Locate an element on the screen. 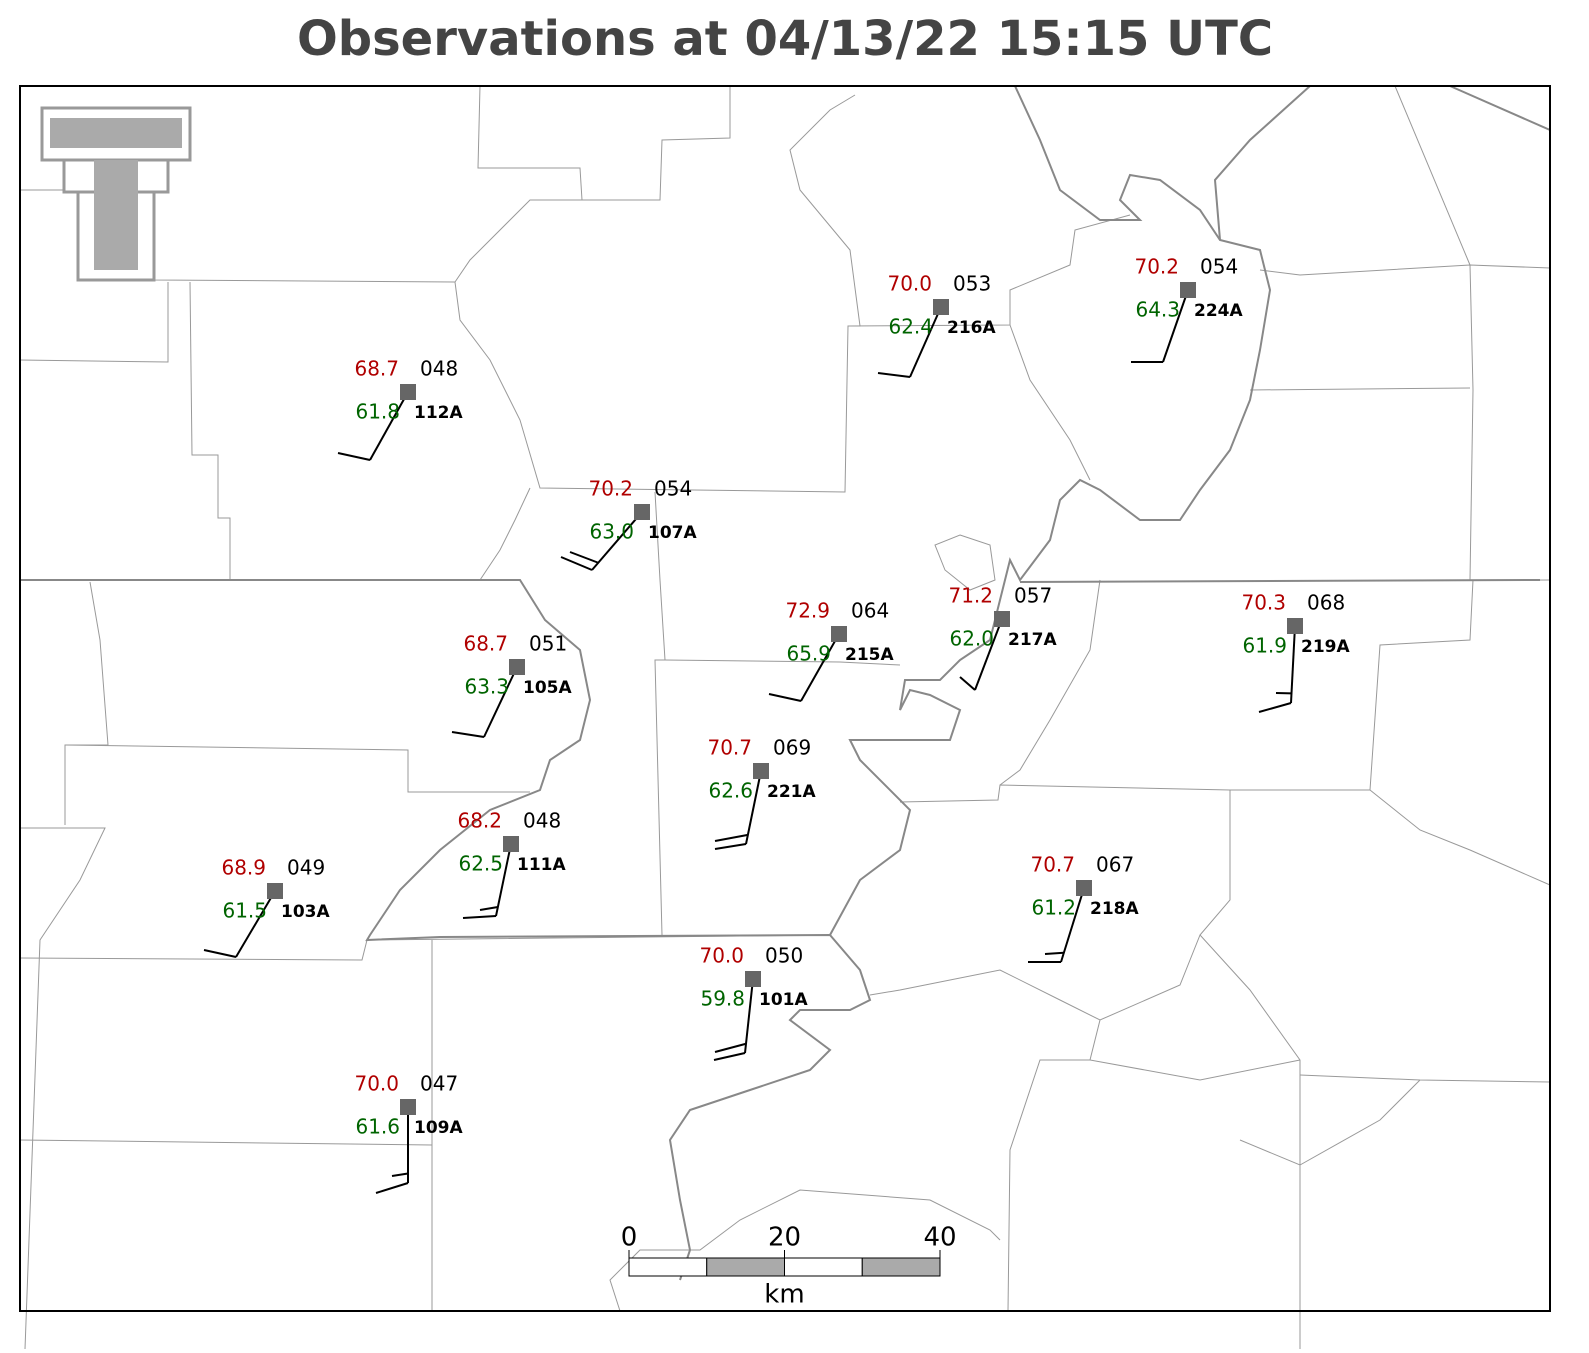 Image resolution: width=1589 pixels, height=1353 pixels. station-id: 109A is located at coordinates (438, 1128).